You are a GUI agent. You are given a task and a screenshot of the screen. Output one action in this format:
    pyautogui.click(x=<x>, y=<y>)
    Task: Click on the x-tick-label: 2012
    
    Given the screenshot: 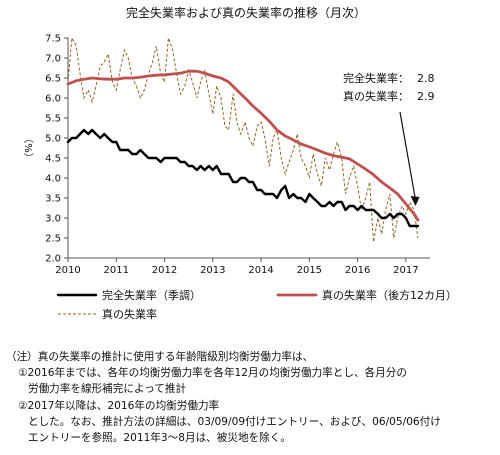 What is the action you would take?
    pyautogui.click(x=164, y=270)
    